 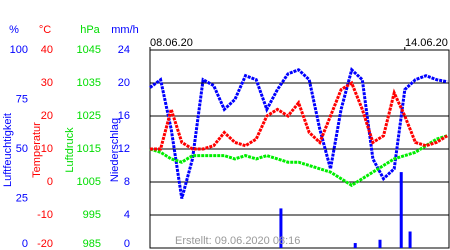 I want to click on axis-unit: °C, so click(x=45, y=30).